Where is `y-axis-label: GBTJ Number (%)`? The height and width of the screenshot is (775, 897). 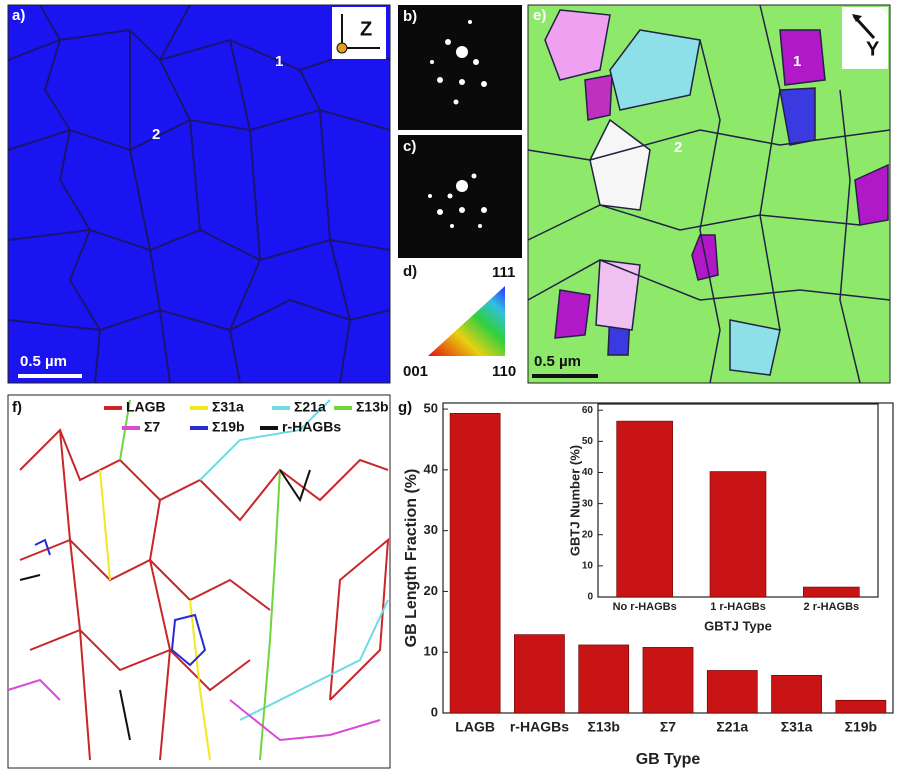
y-axis-label: GBTJ Number (%) is located at coordinates (574, 500).